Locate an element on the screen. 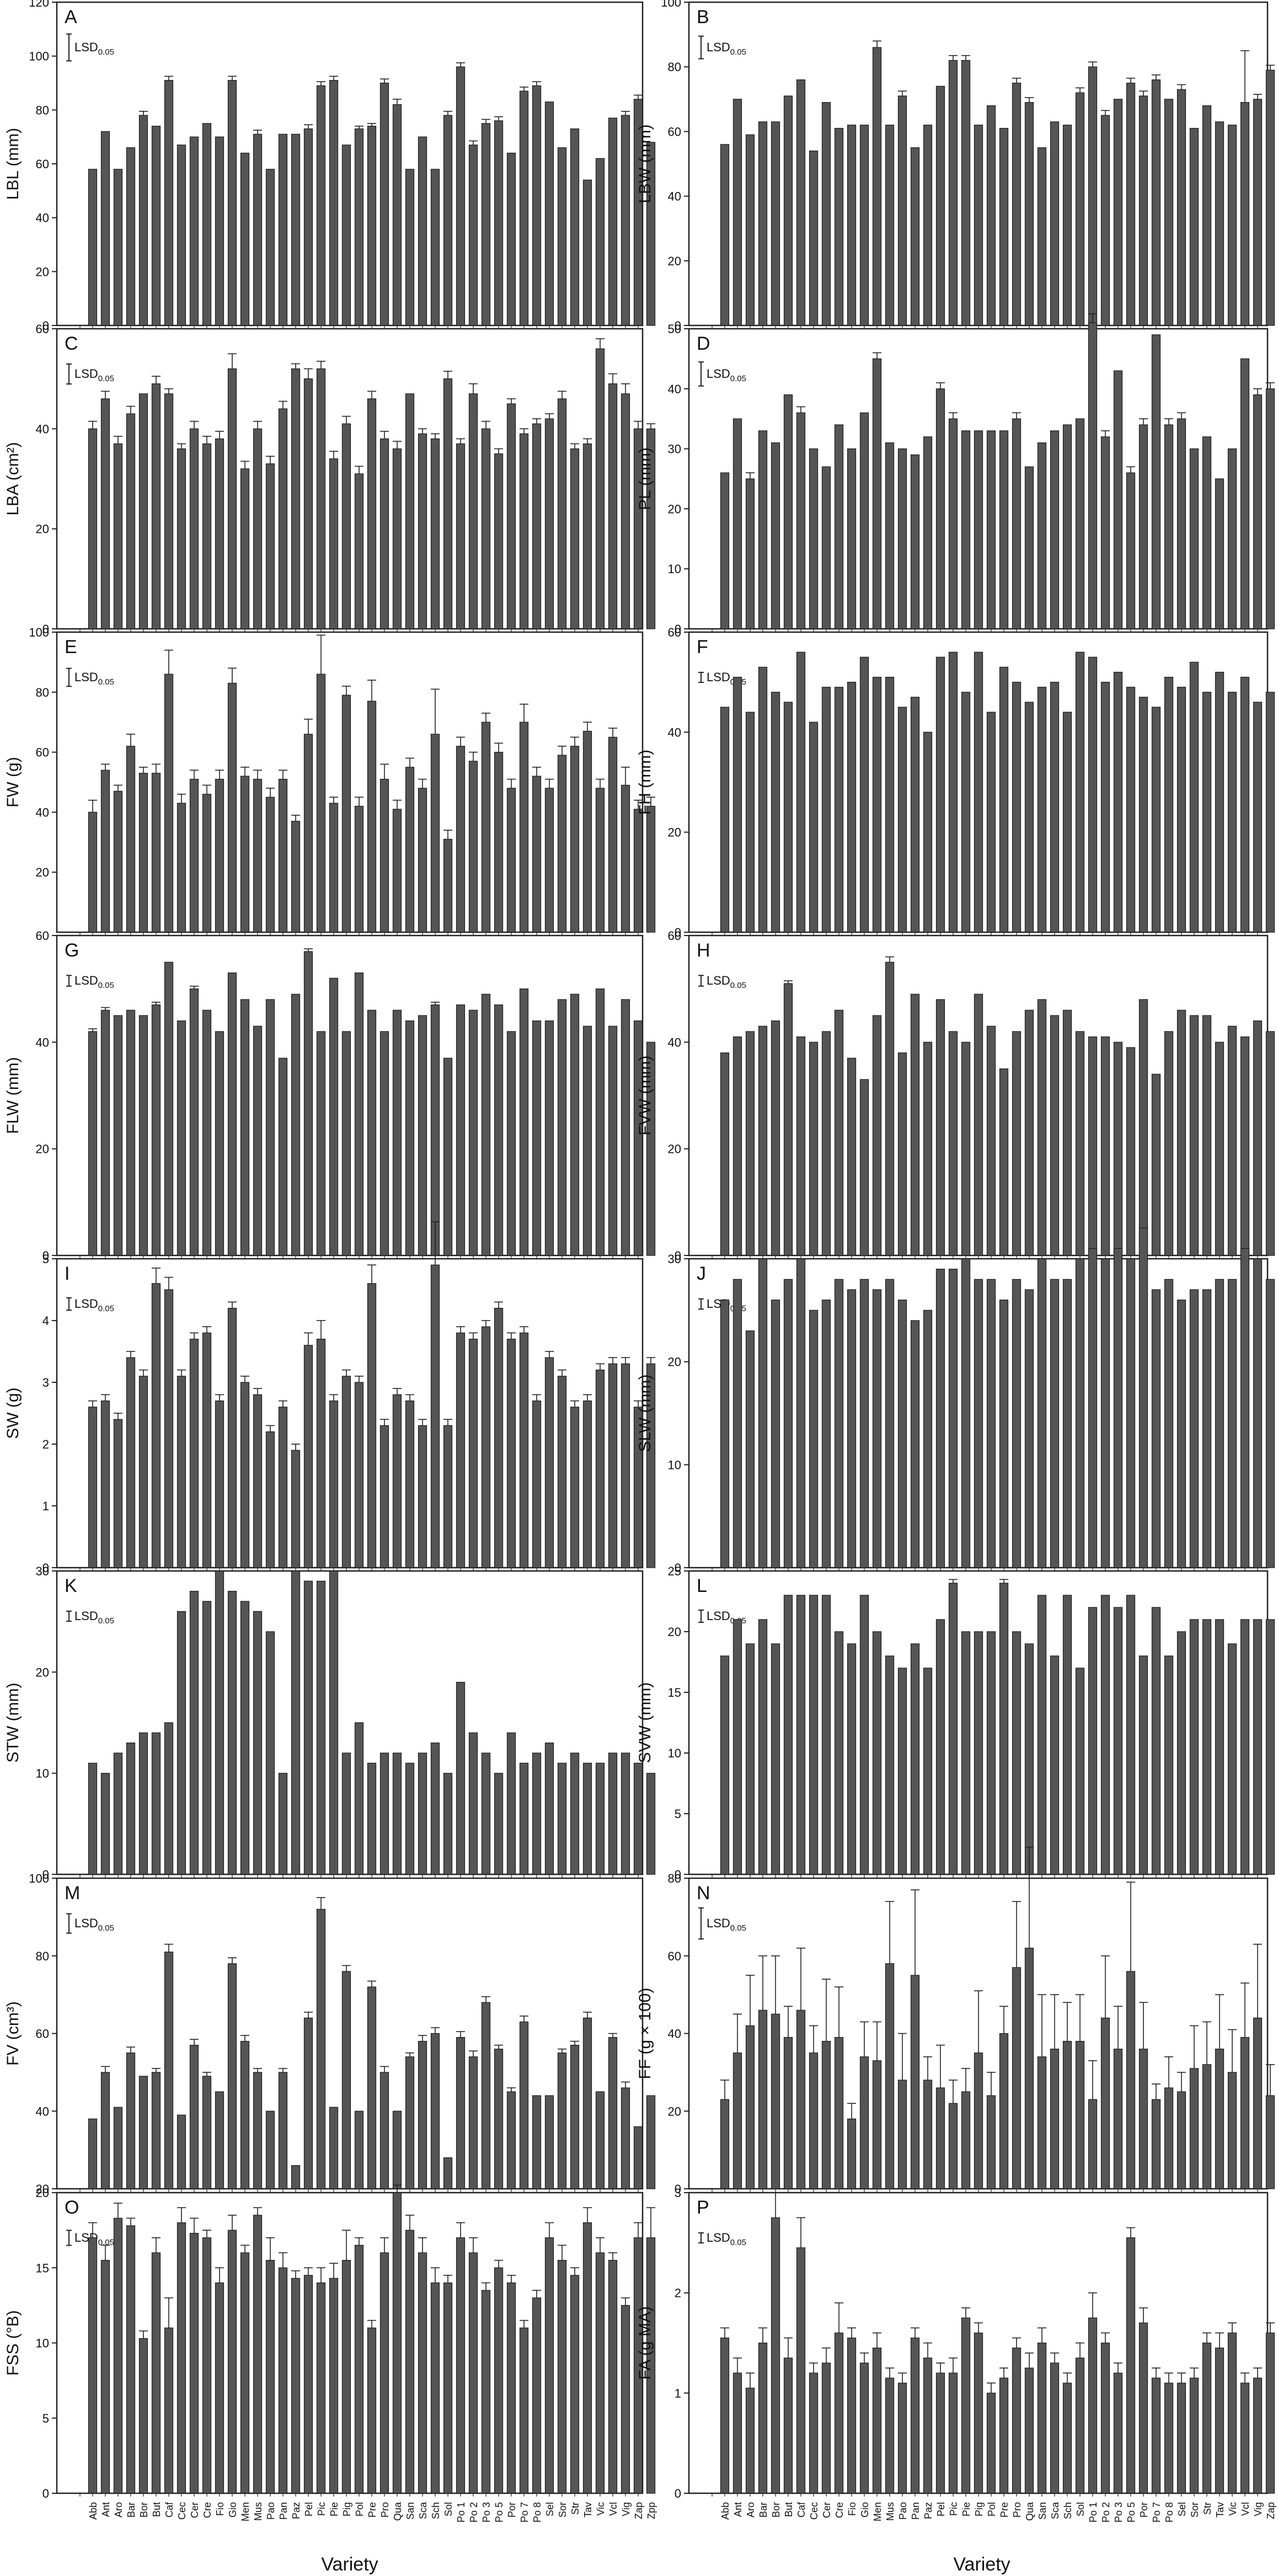  x-tick-label-1: Abb is located at coordinates (725, 2511).